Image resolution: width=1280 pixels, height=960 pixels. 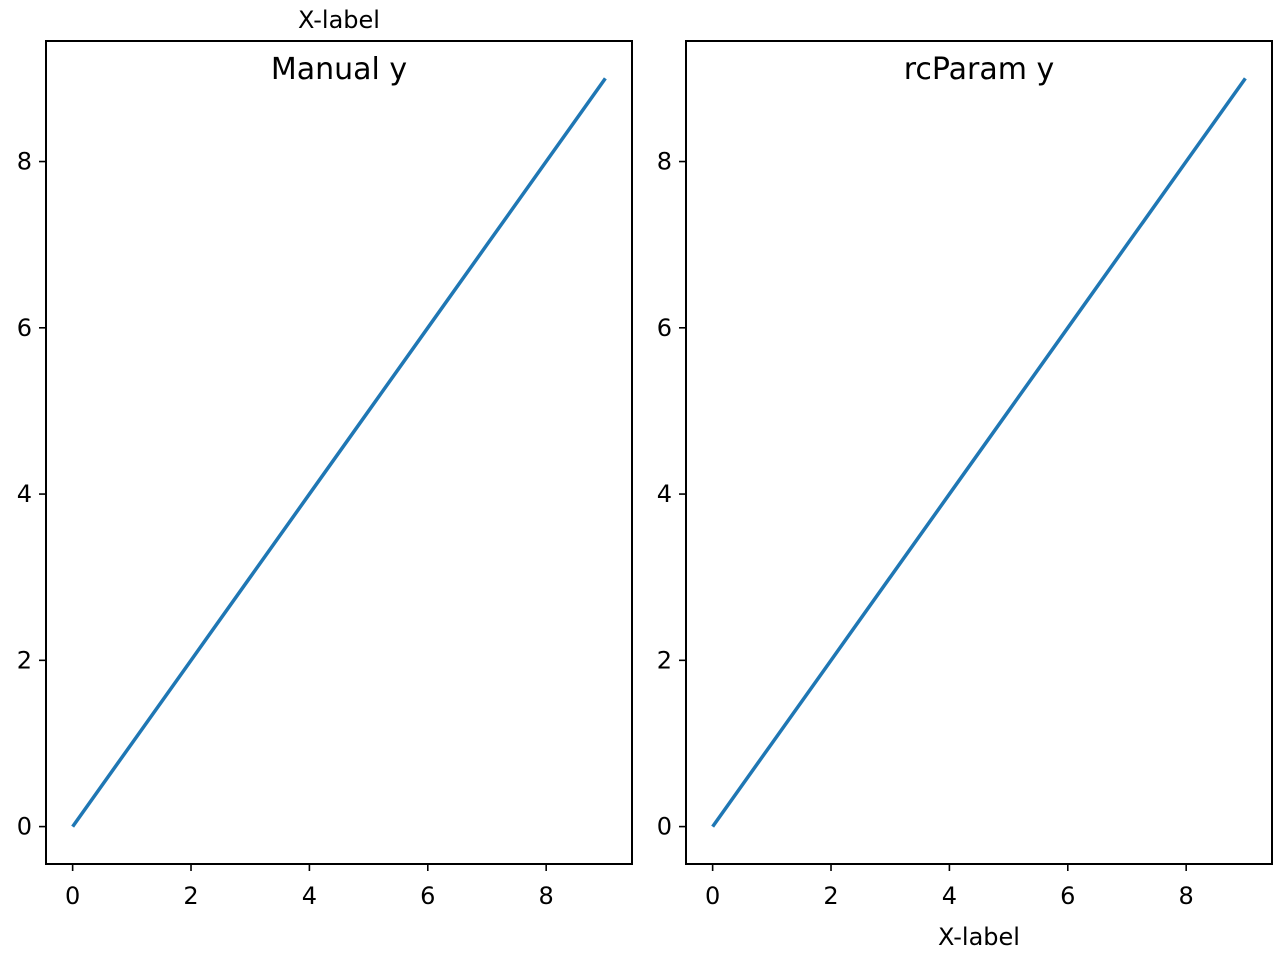 I want to click on chart-title: rcParam y, so click(x=979, y=69).